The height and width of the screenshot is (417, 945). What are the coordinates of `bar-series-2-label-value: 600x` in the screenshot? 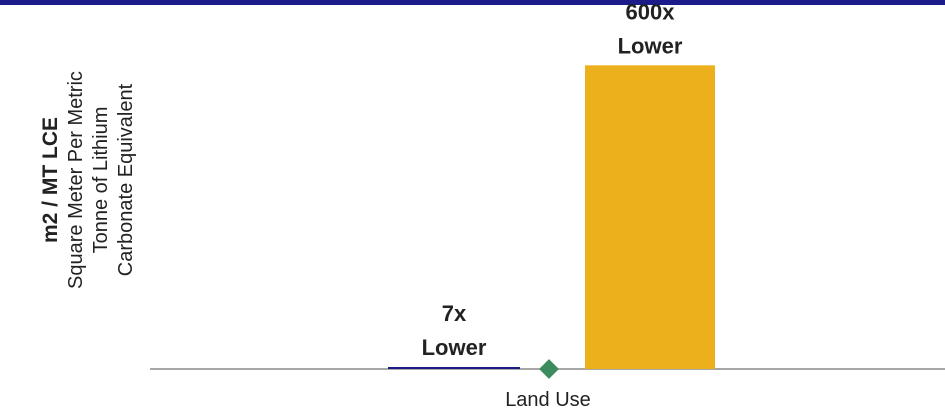 It's located at (651, 12).